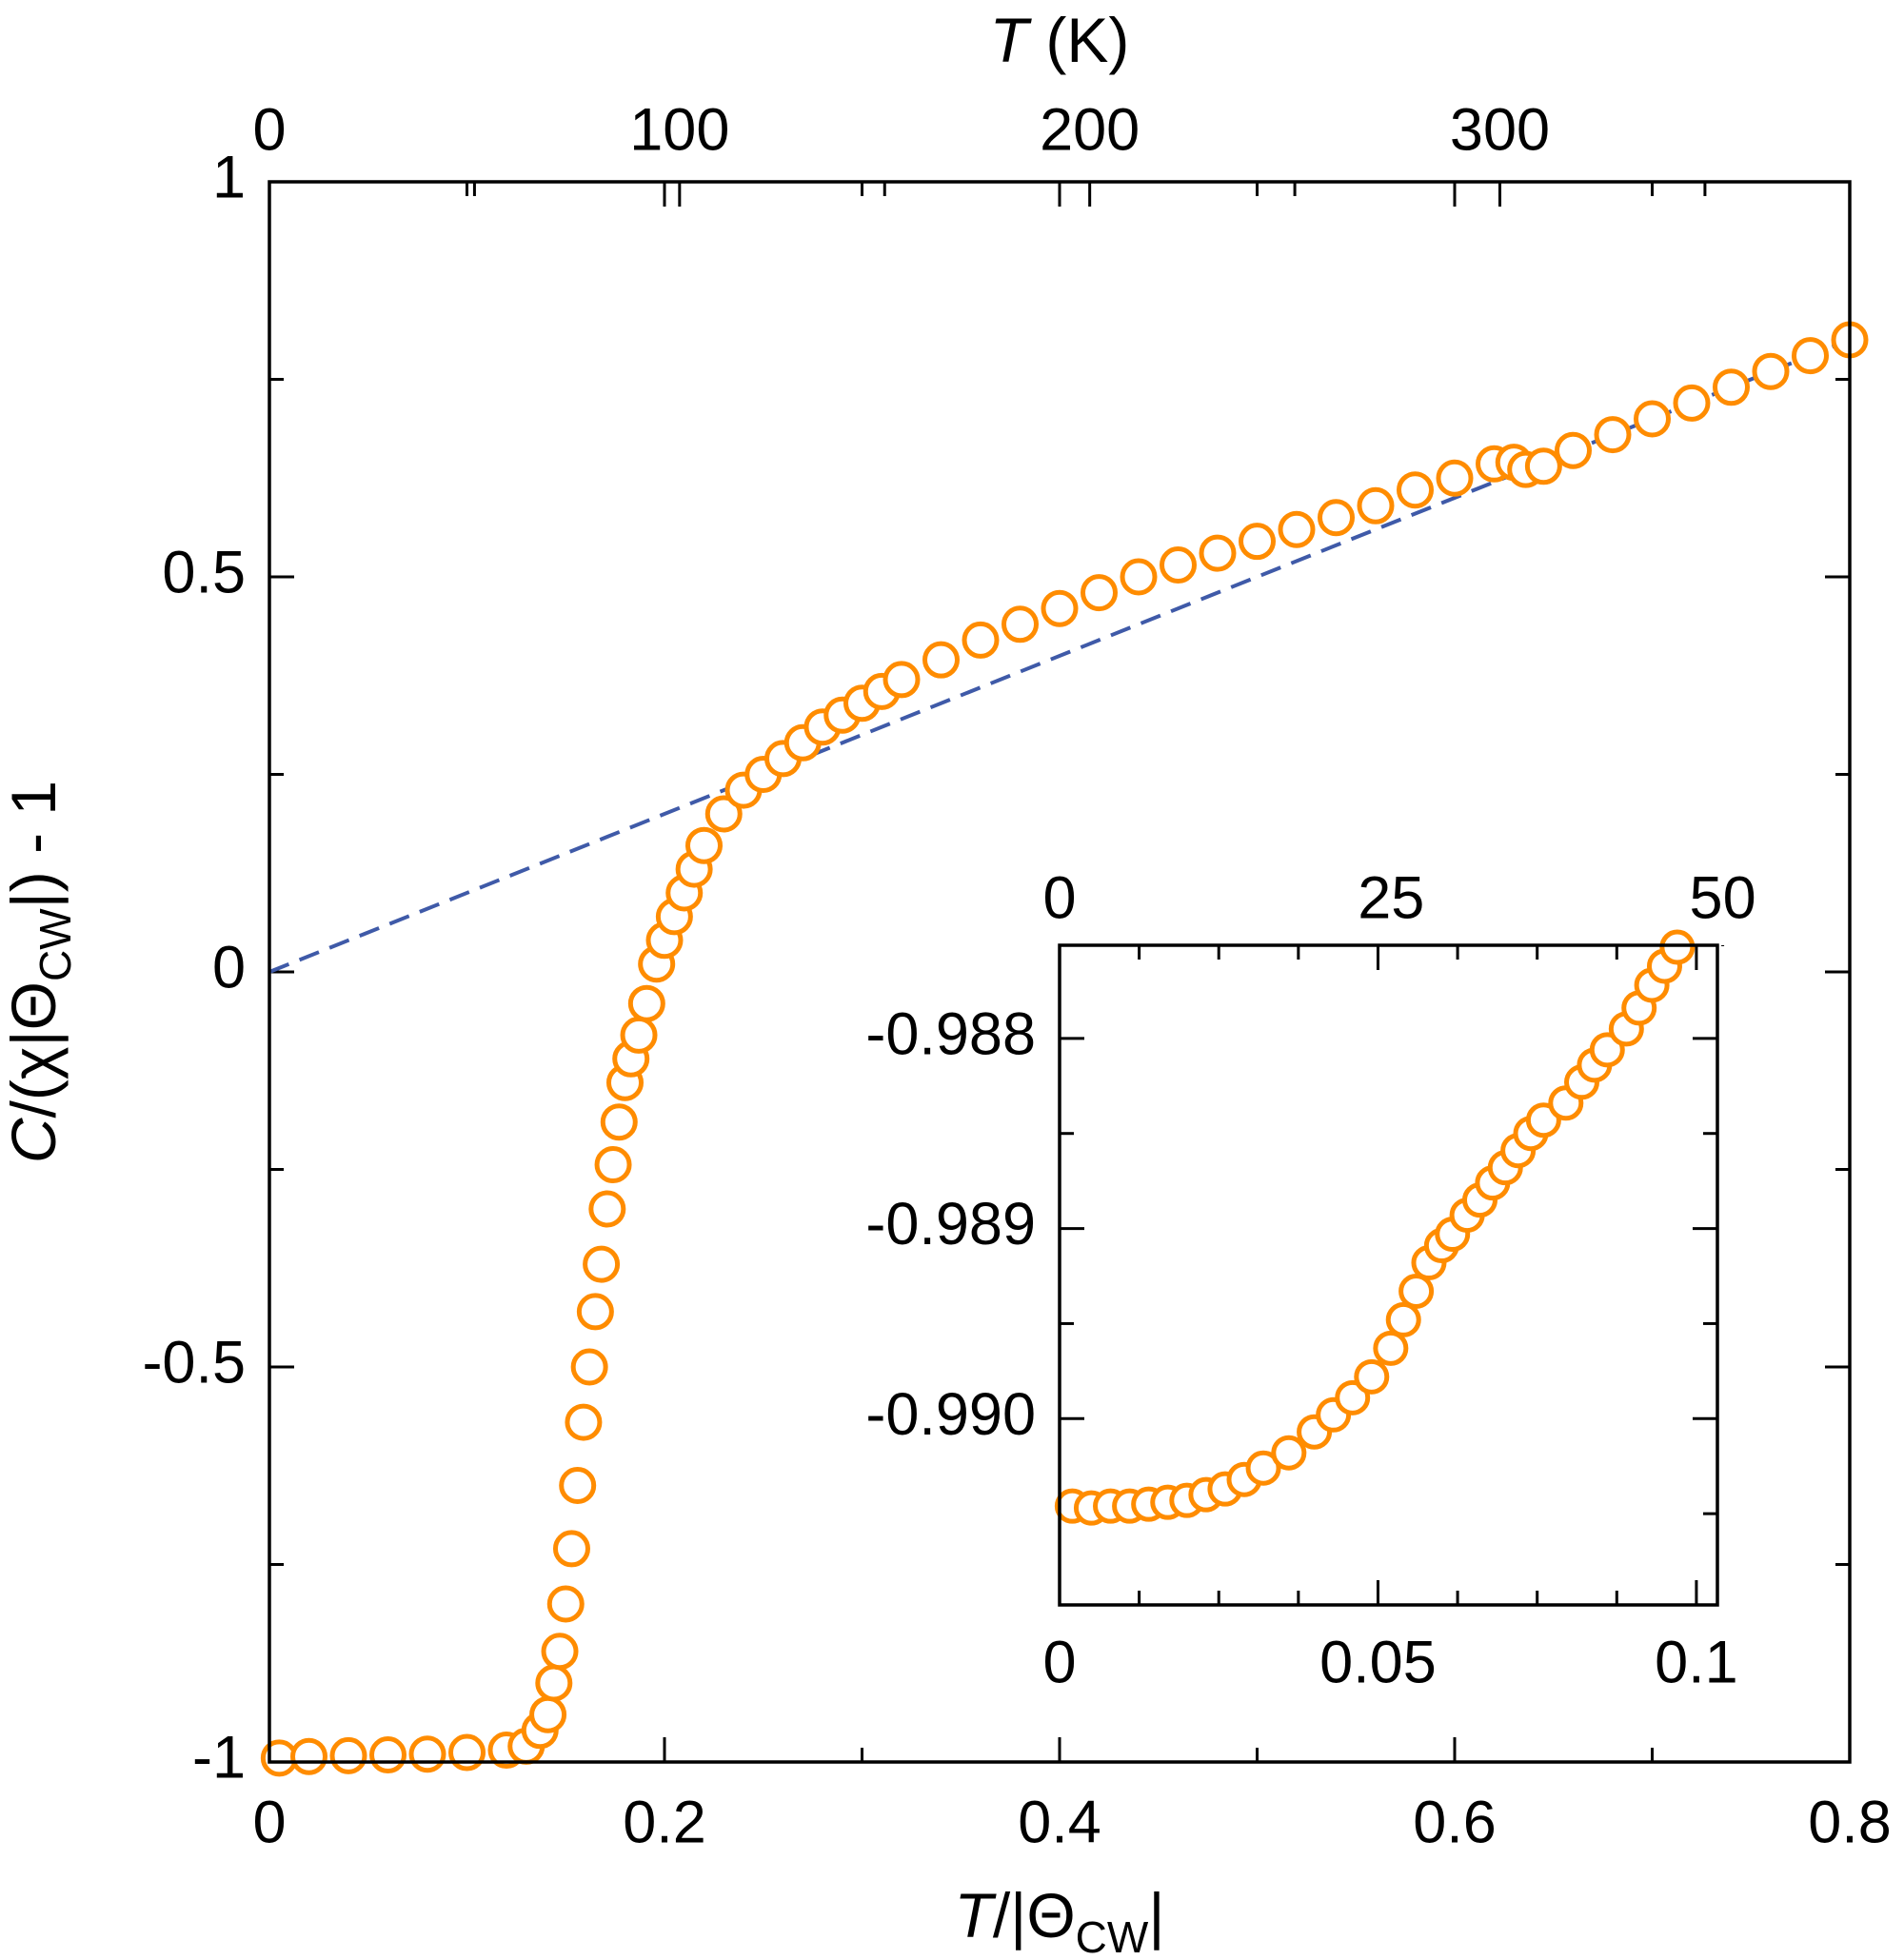  I want to click on x-axis-label: T/|ΘCW|, so click(1060, 1920).